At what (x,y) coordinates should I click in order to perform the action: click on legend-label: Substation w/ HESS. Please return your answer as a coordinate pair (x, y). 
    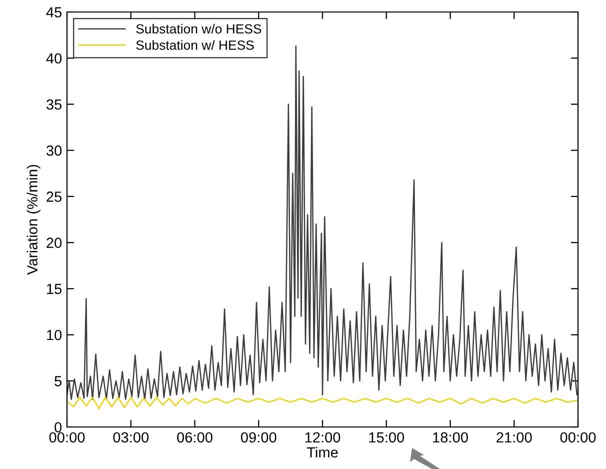
    Looking at the image, I should click on (195, 45).